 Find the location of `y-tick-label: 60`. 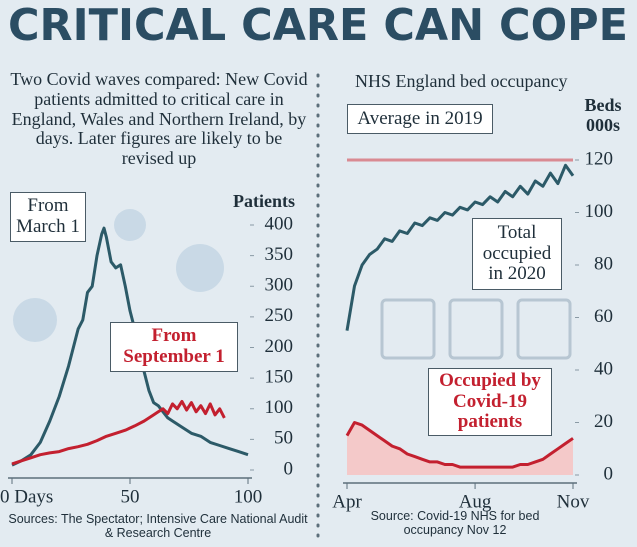

y-tick-label: 60 is located at coordinates (603, 316).